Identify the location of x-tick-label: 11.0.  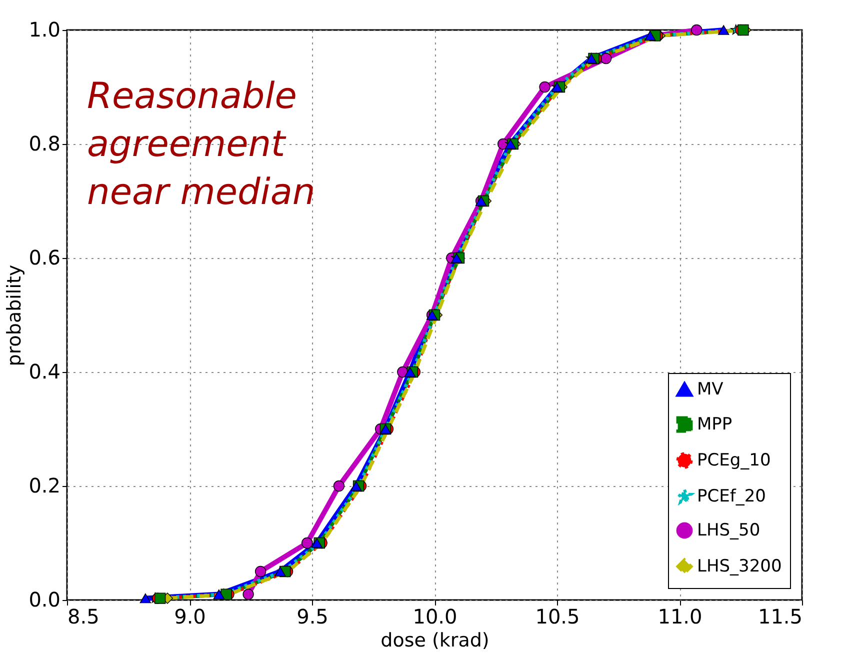
(680, 616).